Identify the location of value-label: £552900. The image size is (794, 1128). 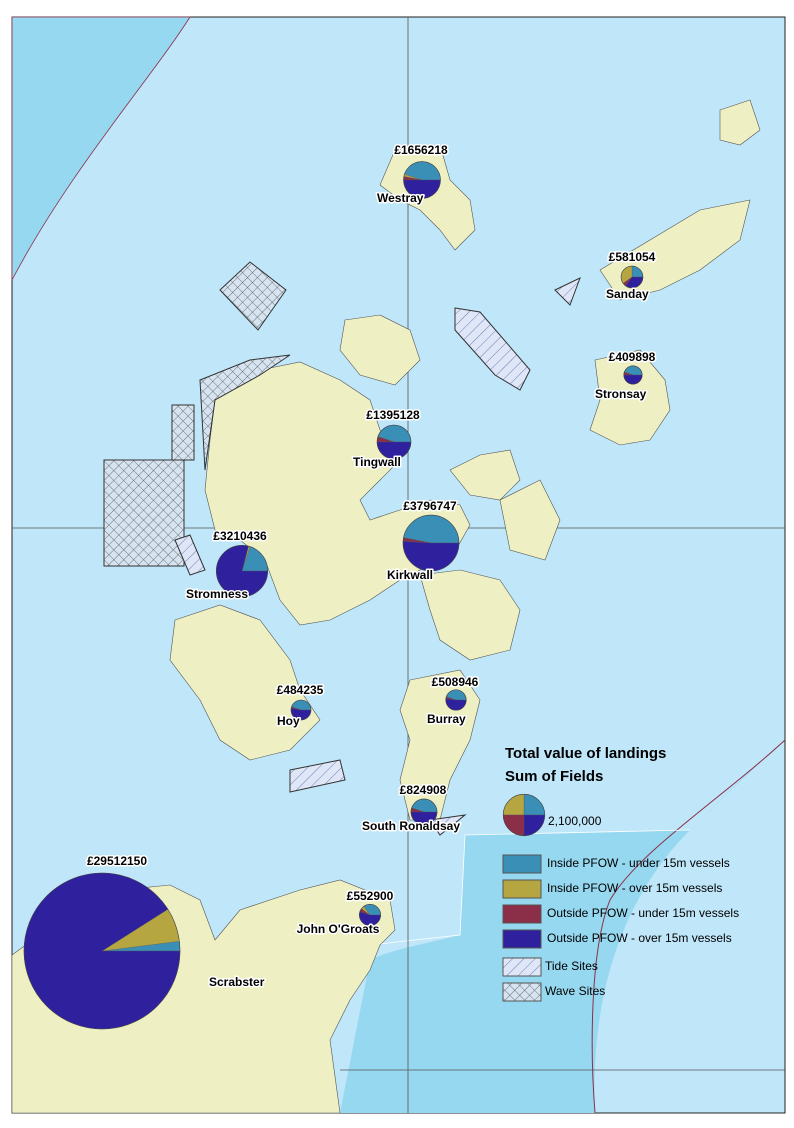
(370, 896).